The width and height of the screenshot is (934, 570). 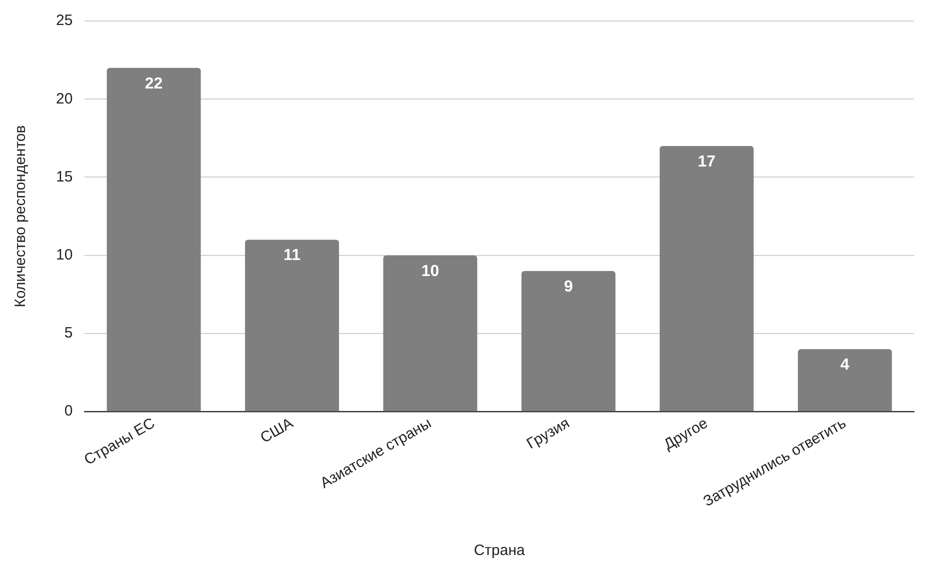 I want to click on data-label: 17, so click(x=707, y=161).